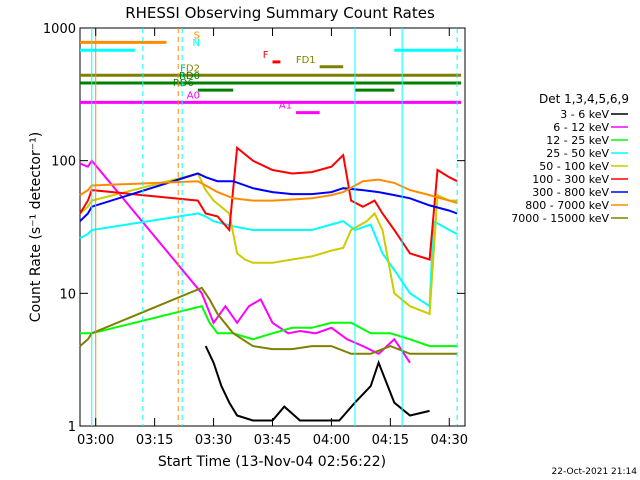  I want to click on x-axis-label: Start Time (13-Nov-04 02:56:22), so click(272, 462).